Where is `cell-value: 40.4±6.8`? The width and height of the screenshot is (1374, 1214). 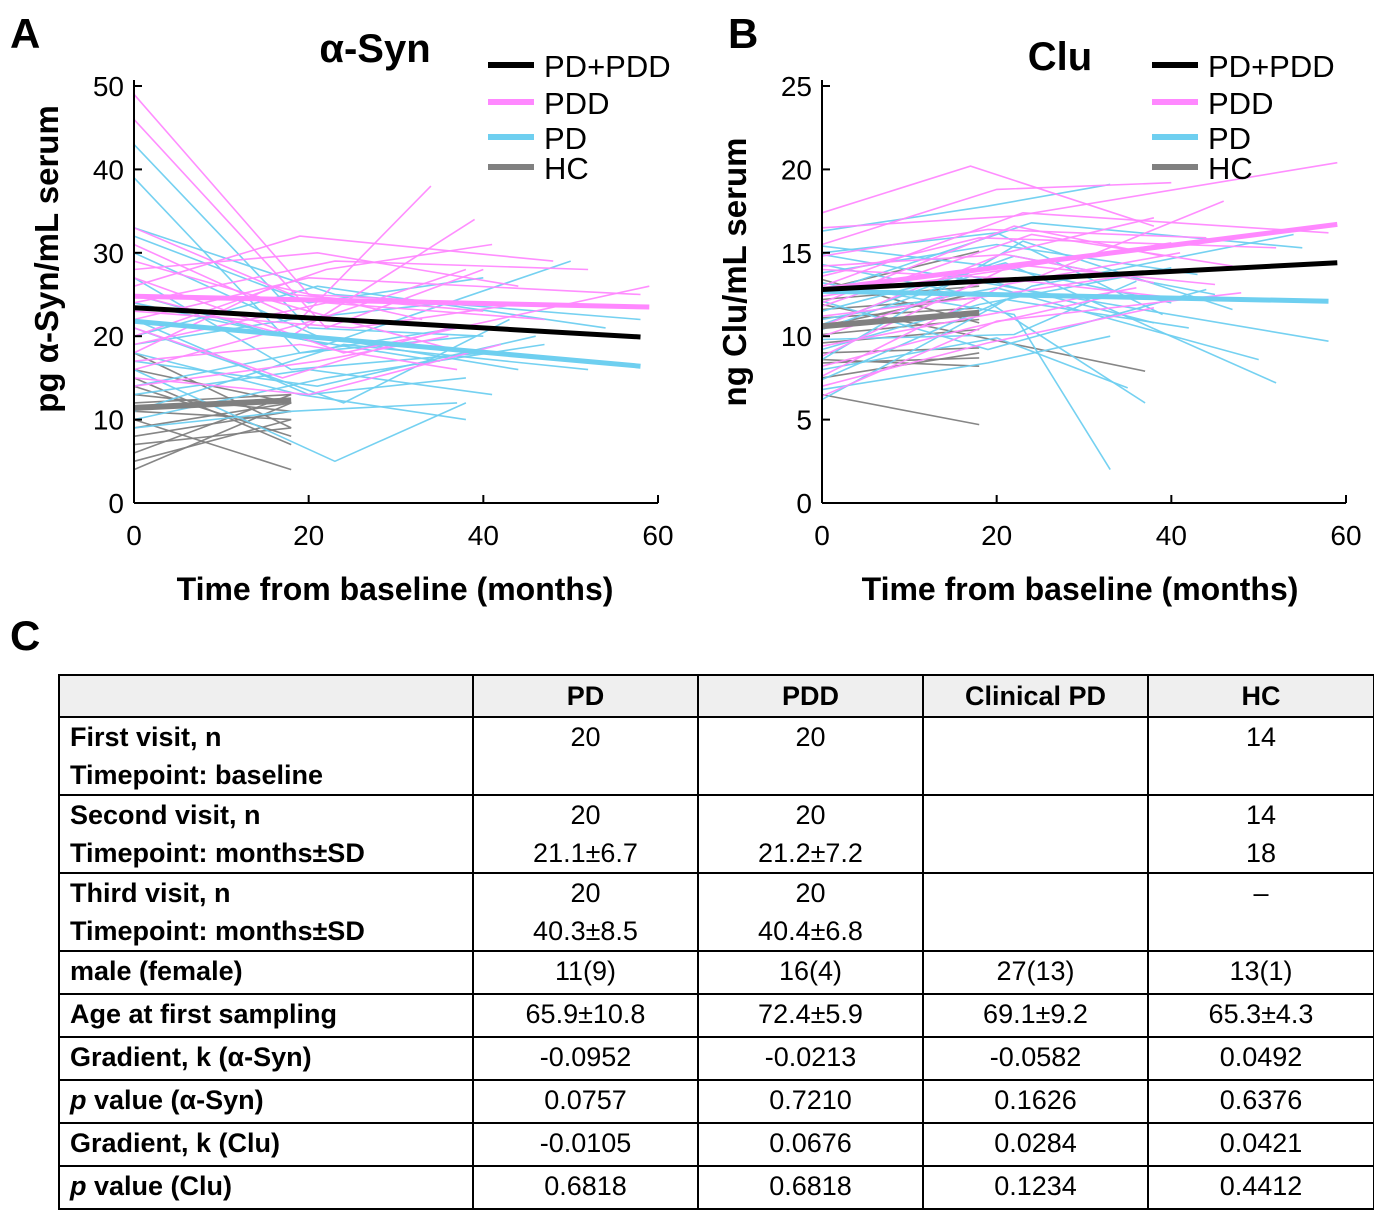 cell-value: 40.4±6.8 is located at coordinates (810, 931).